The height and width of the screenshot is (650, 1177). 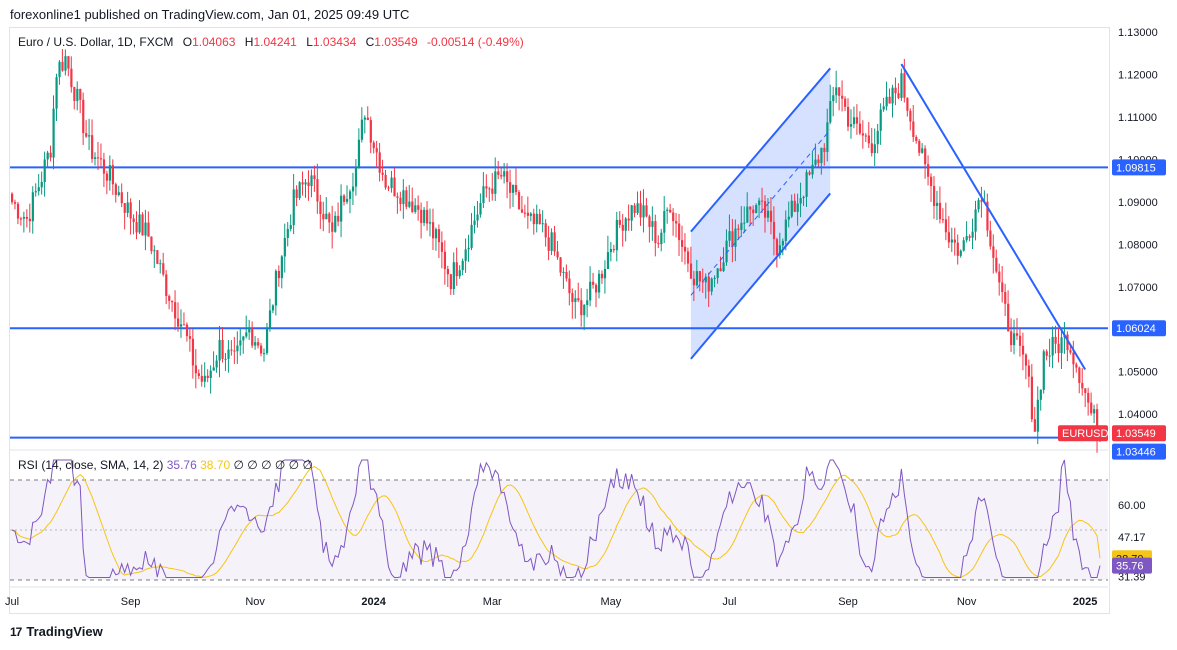 I want to click on last-price-badge-text: 1.03549, so click(x=1136, y=434).